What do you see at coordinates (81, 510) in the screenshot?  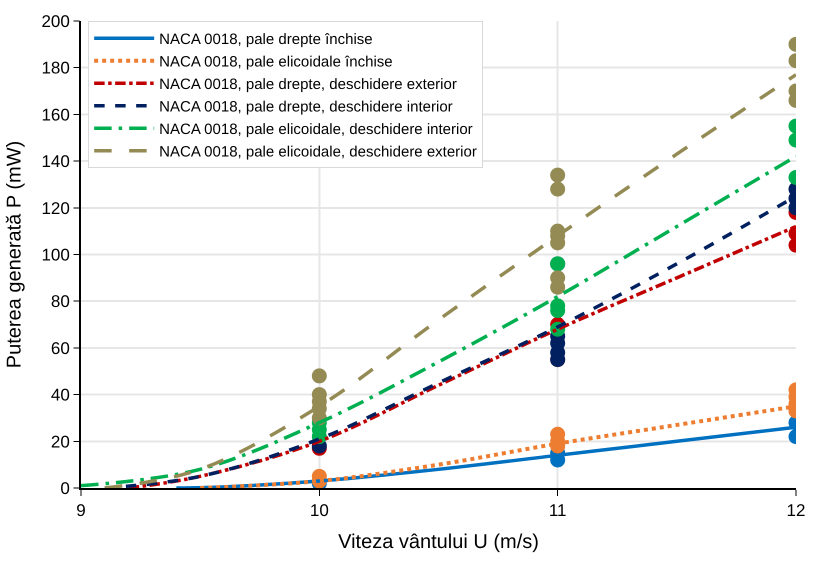 I see `x-tick-label: 9` at bounding box center [81, 510].